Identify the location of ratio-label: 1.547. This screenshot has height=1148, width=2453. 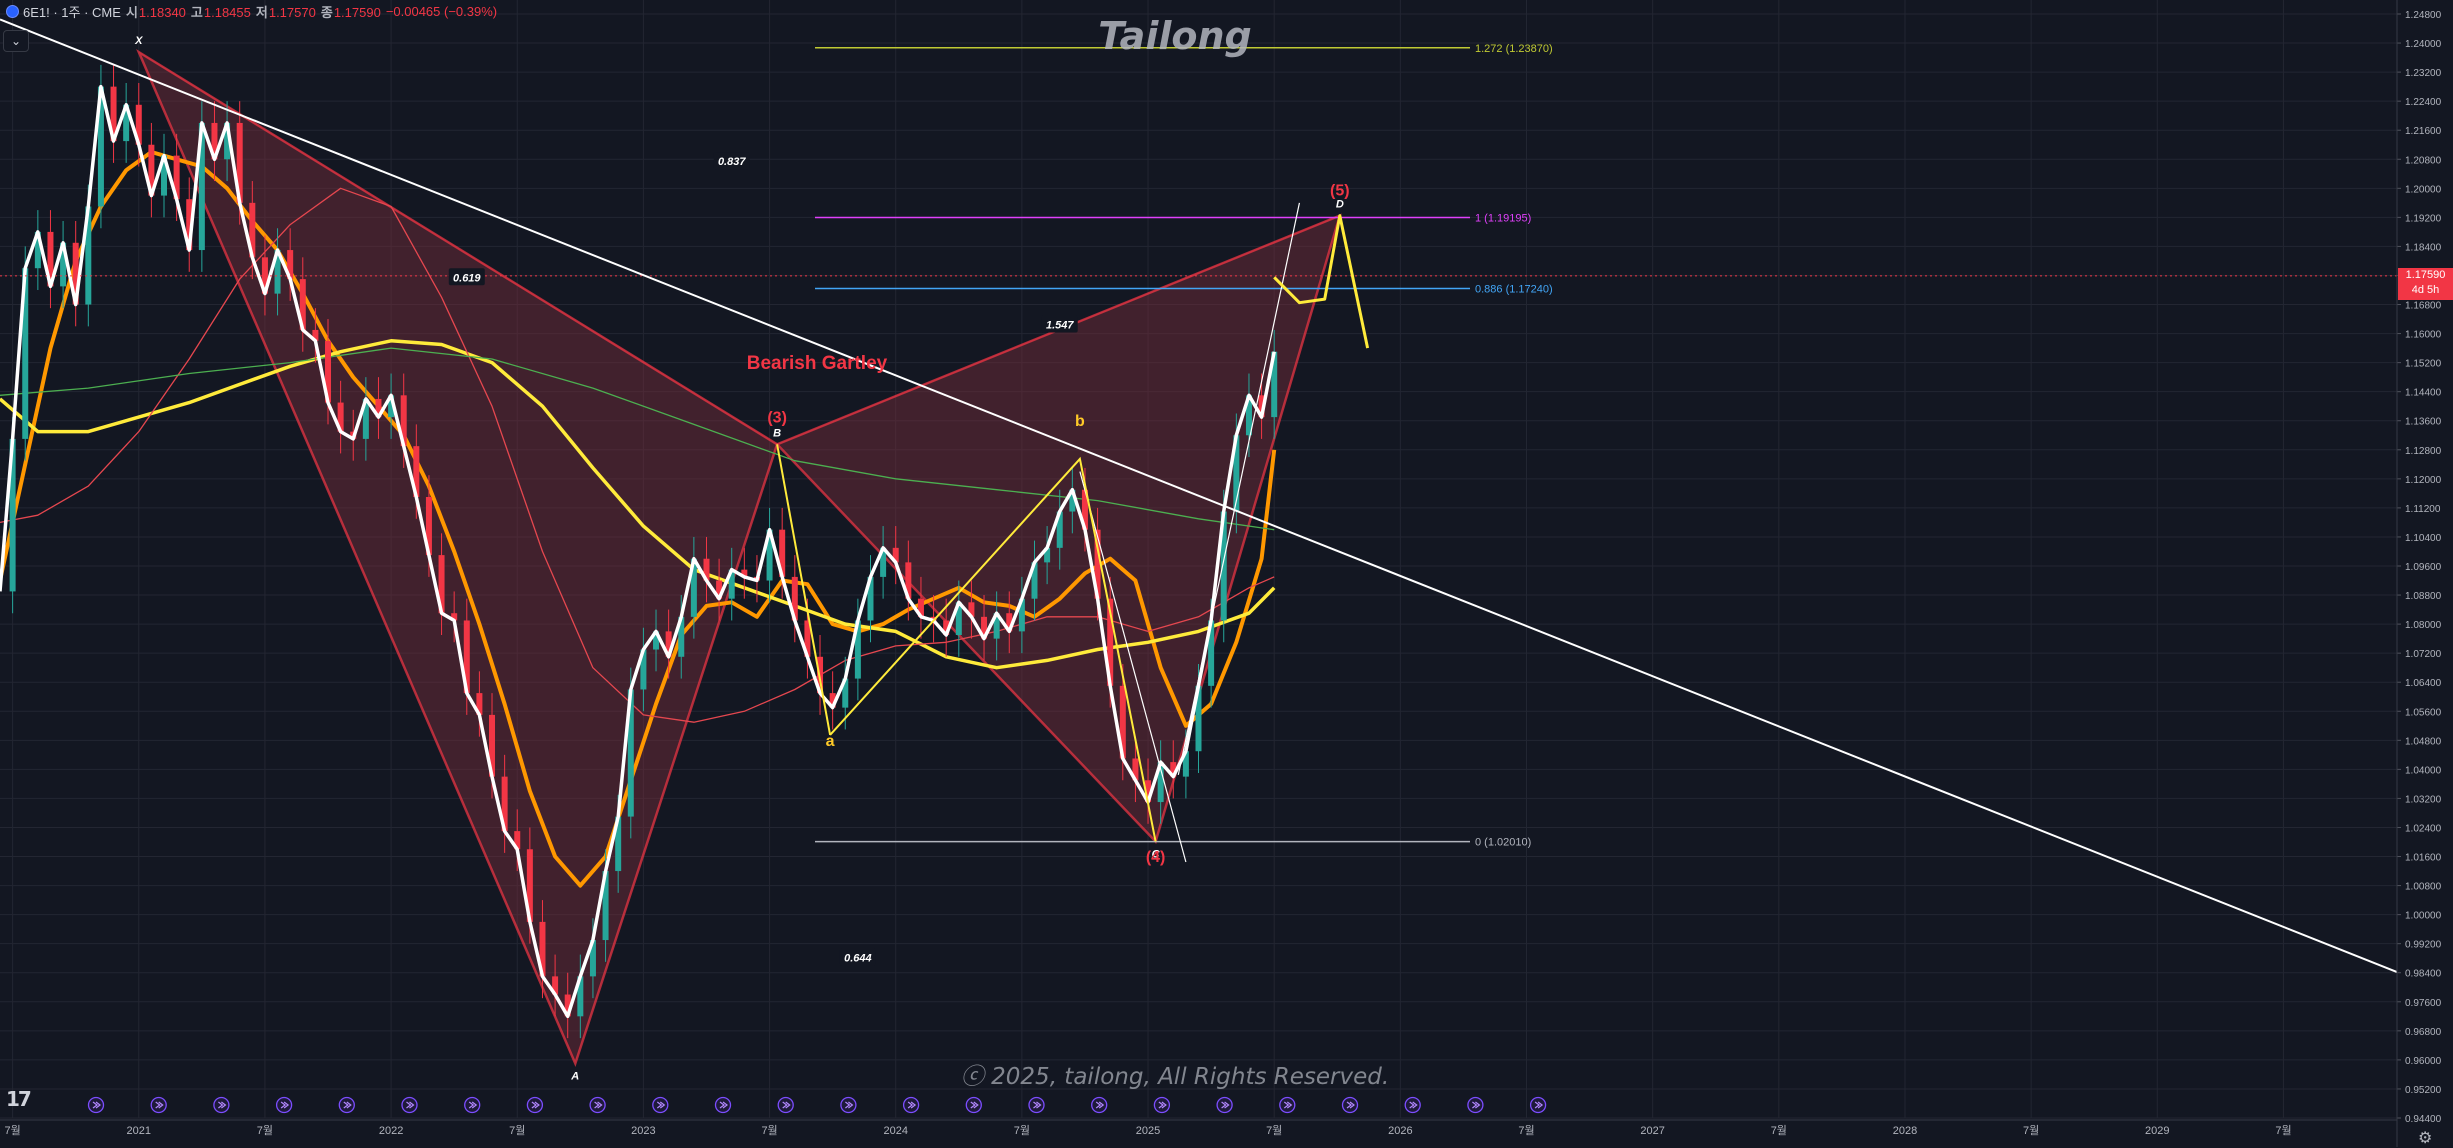
(1060, 326).